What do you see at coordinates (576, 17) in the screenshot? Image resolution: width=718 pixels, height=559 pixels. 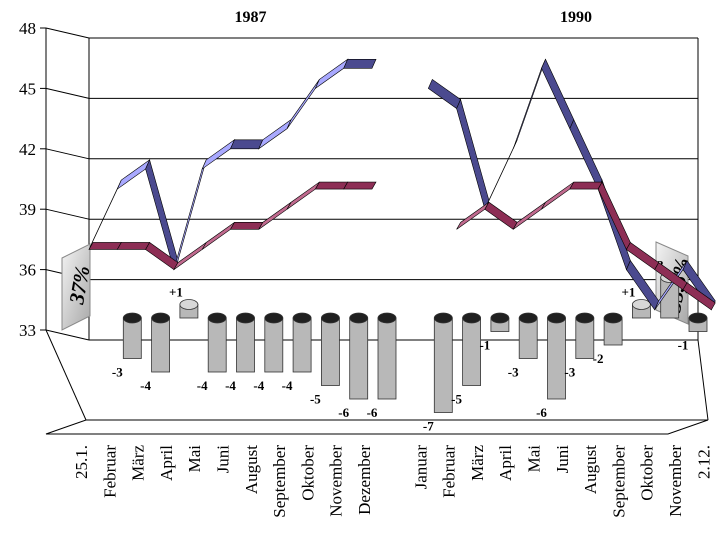 I see `section-label: 1990` at bounding box center [576, 17].